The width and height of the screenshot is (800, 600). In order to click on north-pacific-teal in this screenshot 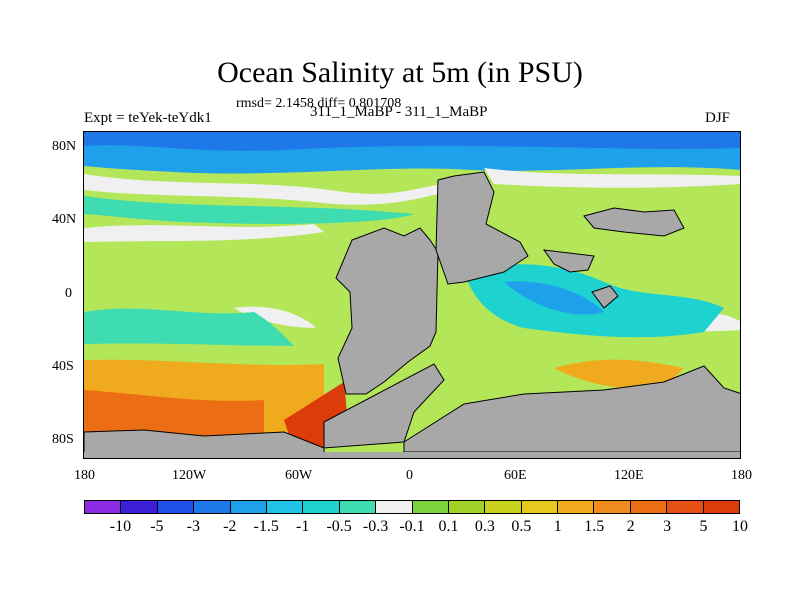, I will do `click(249, 210)`.